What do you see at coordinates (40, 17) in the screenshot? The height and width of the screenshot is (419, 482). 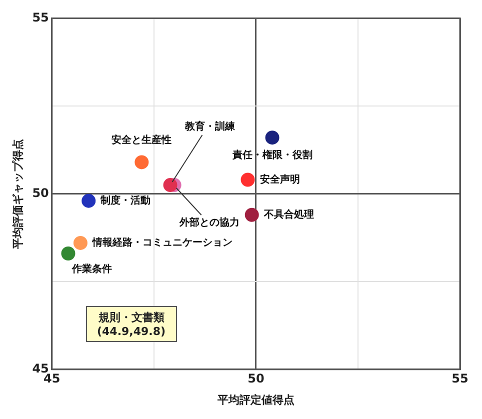 I see `y-tick-label: 55` at bounding box center [40, 17].